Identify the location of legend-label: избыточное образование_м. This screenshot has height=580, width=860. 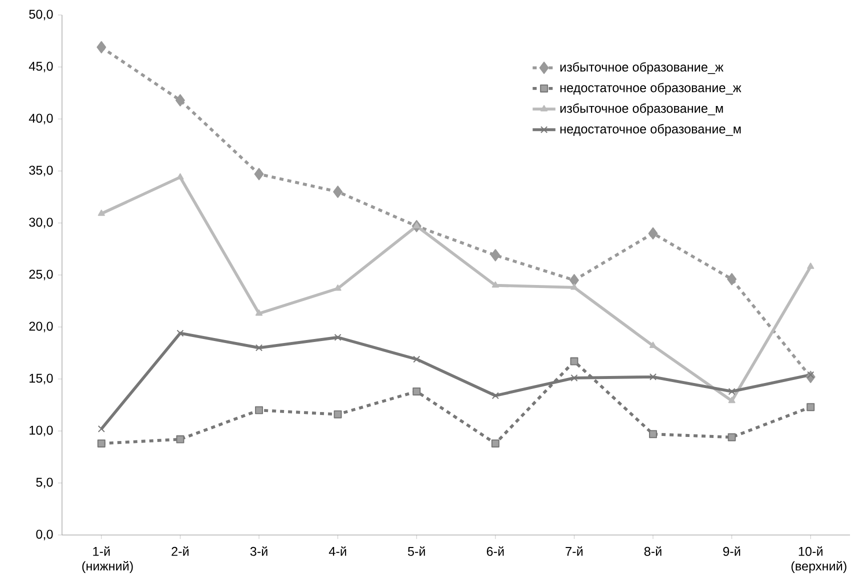
(641, 109).